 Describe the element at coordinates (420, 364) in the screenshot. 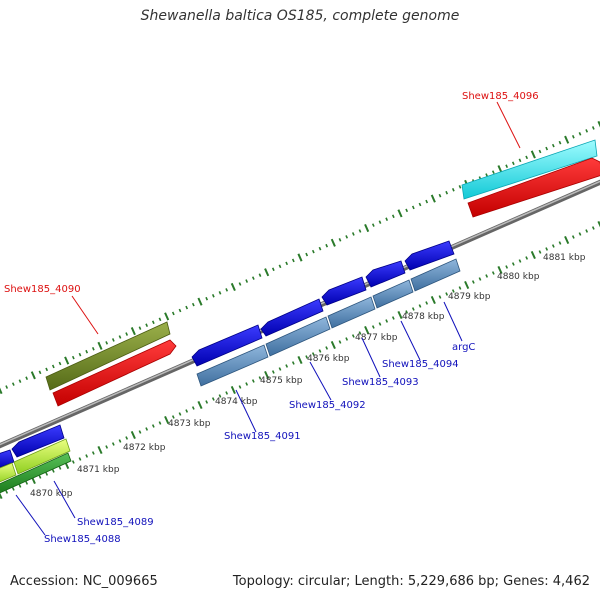

I see `label-shew185-4094: Shew185_4094` at that location.